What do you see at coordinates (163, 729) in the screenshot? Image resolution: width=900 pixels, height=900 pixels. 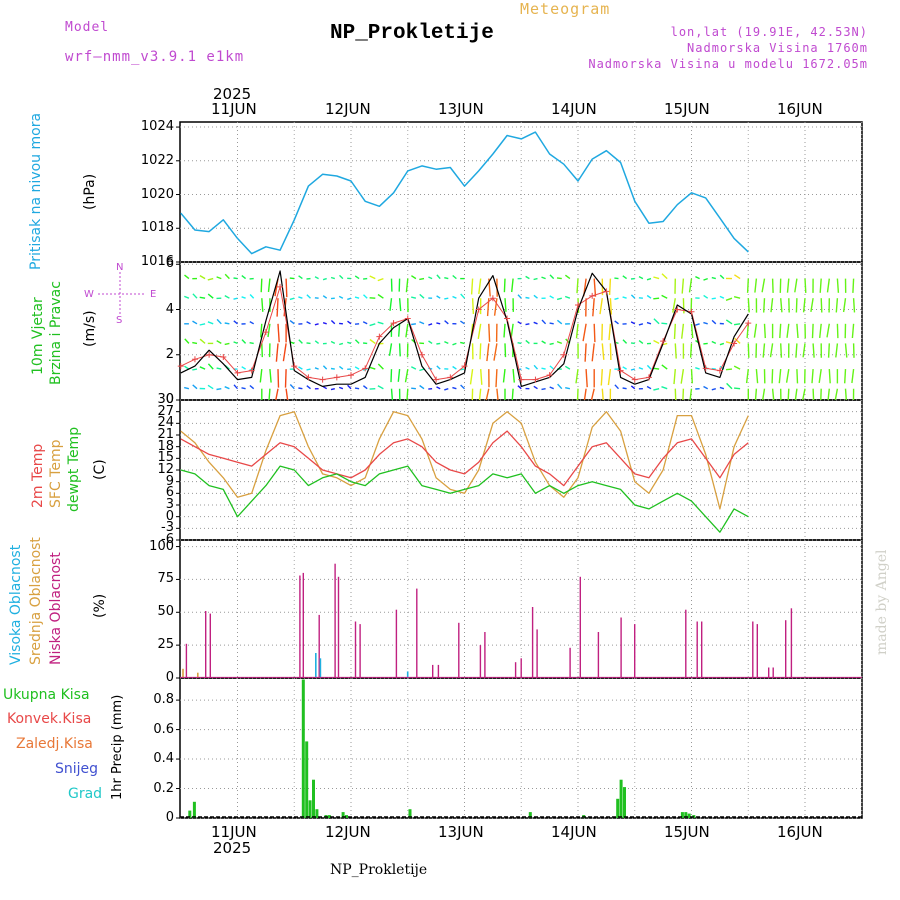 I see `precip-y-tick-label: 0.6` at bounding box center [163, 729].